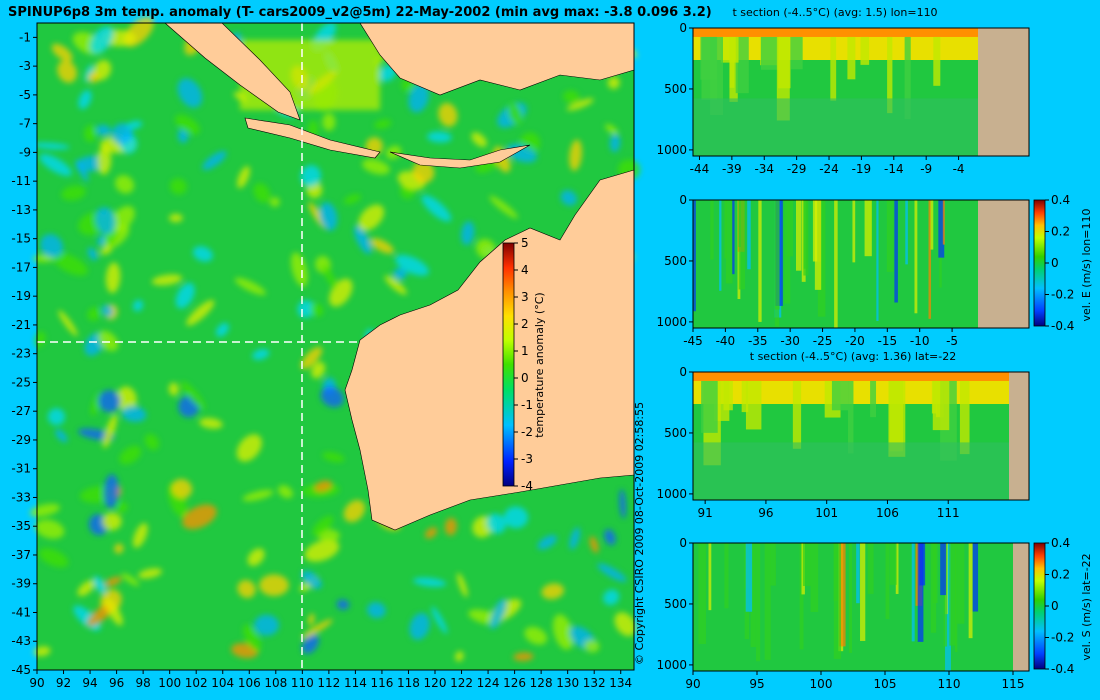 This screenshot has height=700, width=1100. What do you see at coordinates (21, 411) in the screenshot?
I see `map-y-tick-label: -27` at bounding box center [21, 411].